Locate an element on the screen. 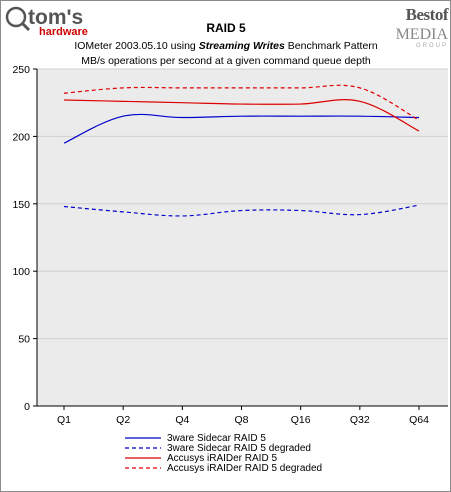 This screenshot has width=451, height=492. best-of-media-logo: Bestof MEDIA GROUP is located at coordinates (423, 27).